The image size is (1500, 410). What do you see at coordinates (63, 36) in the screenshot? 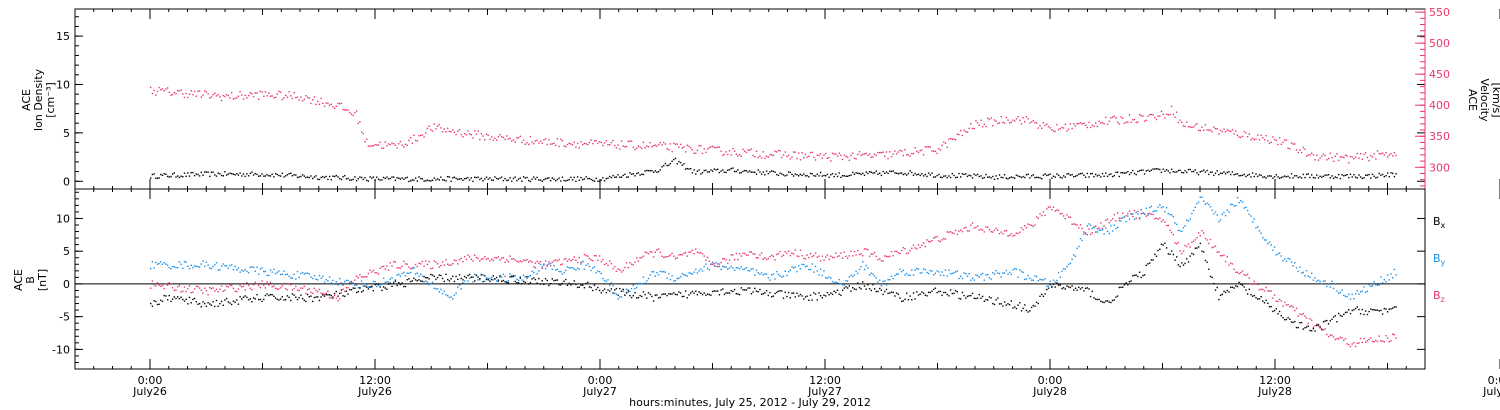
I see `density-tick-label: 15` at bounding box center [63, 36].